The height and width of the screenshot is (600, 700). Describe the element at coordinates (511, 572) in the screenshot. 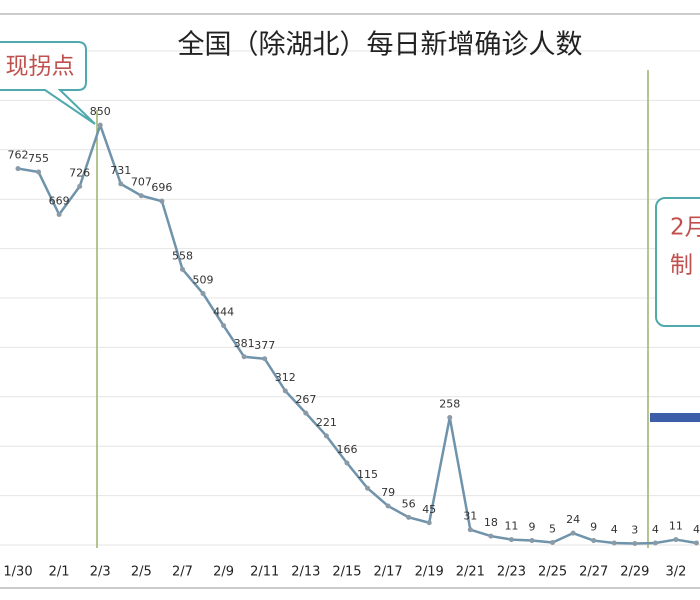

I see `x-tick-label: 2/23` at that location.